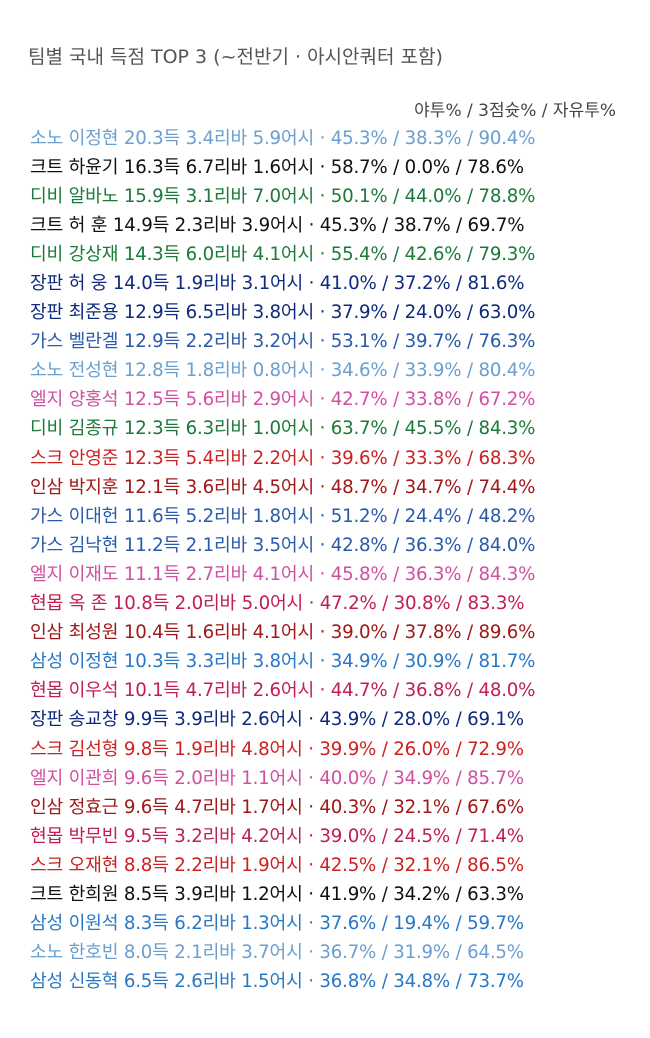  Describe the element at coordinates (235, 57) in the screenshot. I see `page-title: 팀별 국내 득점 TOP 3 (~전반기 · 아시안쿼터 포함)` at that location.